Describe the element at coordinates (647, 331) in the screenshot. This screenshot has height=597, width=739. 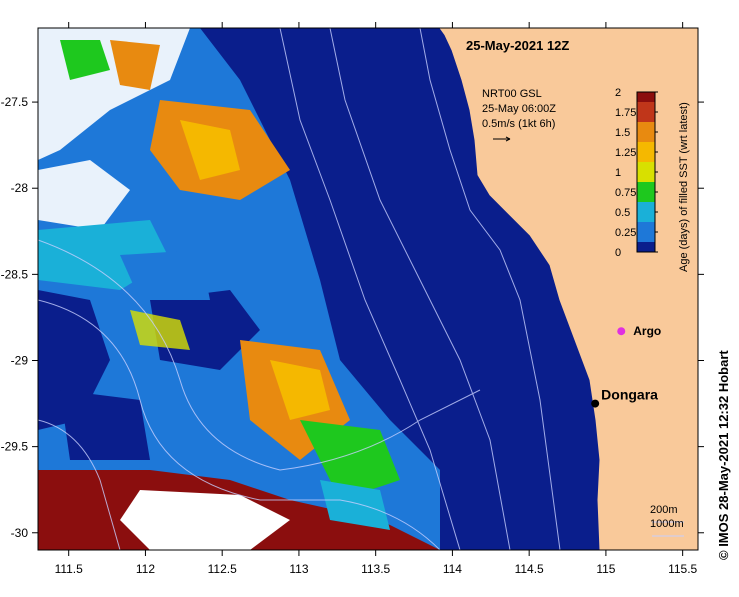
I see `argo-label: Argo` at that location.